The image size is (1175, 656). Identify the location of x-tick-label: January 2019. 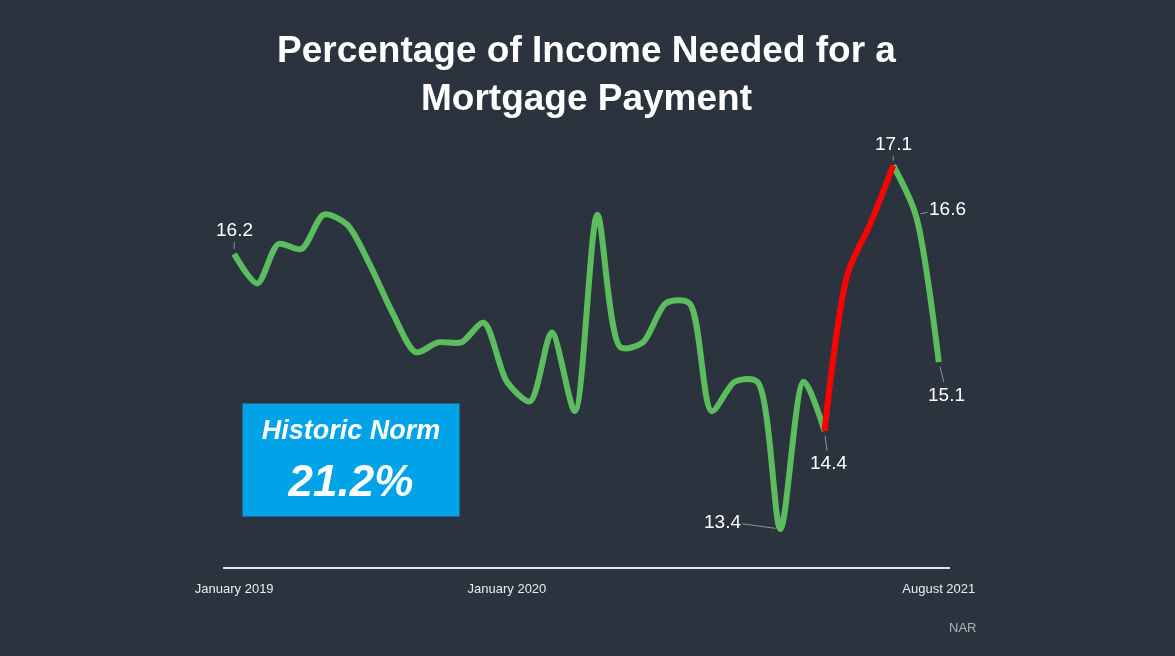
(234, 588).